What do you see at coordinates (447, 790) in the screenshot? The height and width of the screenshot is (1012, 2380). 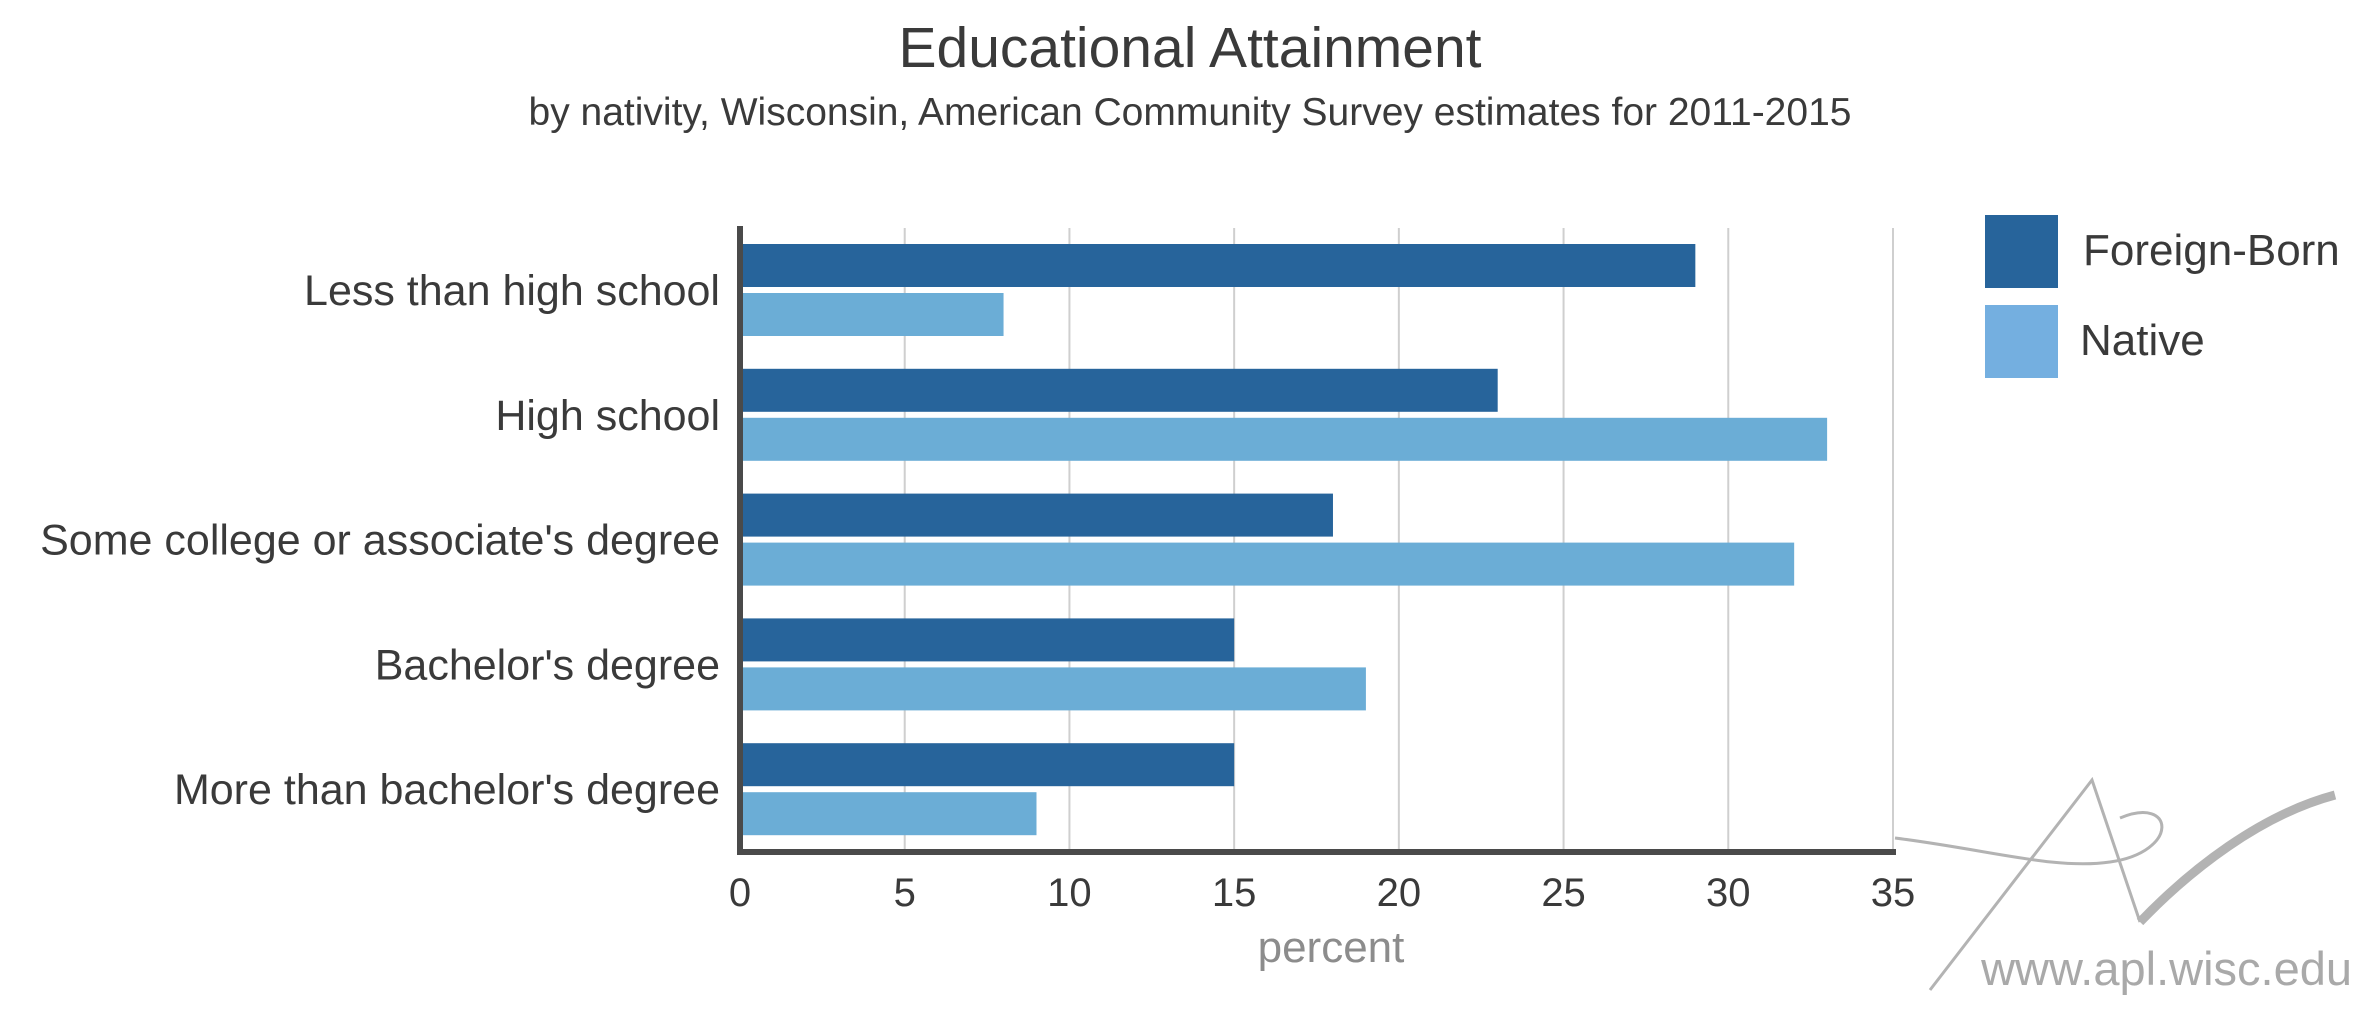 I see `category-label: More than bachelor's degree` at bounding box center [447, 790].